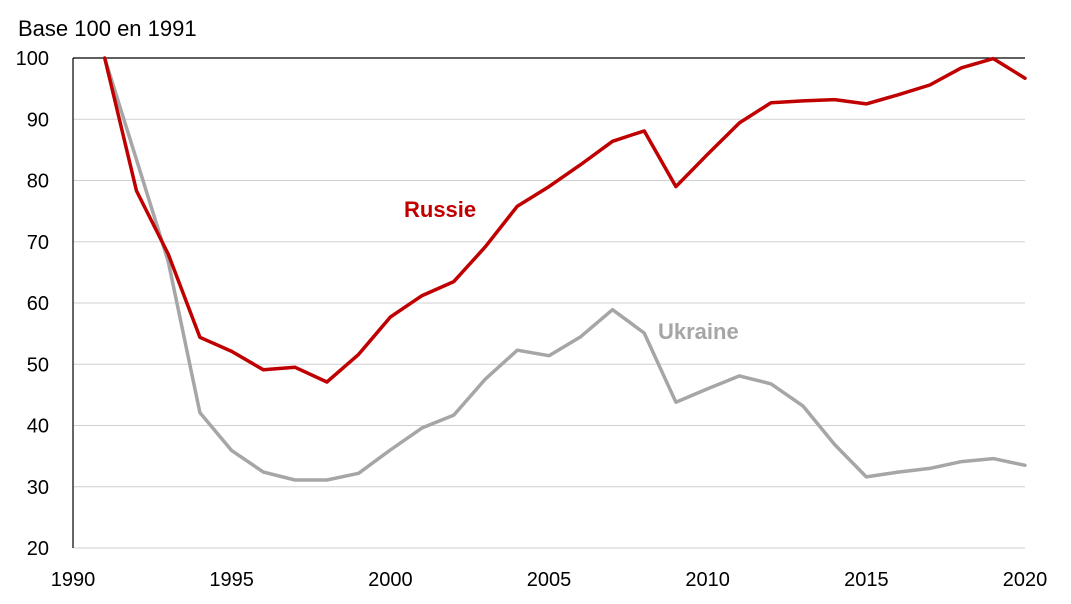 This screenshot has width=1071, height=604. What do you see at coordinates (38, 549) in the screenshot?
I see `y-tick-label: 20` at bounding box center [38, 549].